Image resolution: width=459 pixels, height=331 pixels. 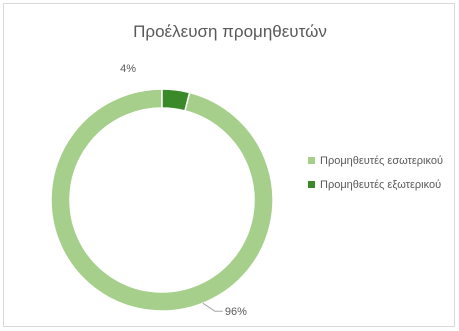 What do you see at coordinates (311, 184) in the screenshot?
I see `legend-swatch-foreign` at bounding box center [311, 184].